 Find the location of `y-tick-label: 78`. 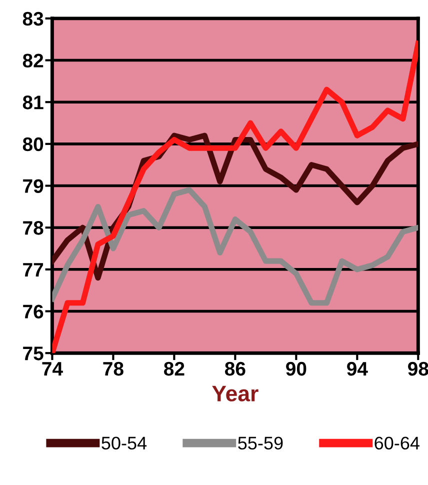

y-tick-label: 78 is located at coordinates (33, 228).